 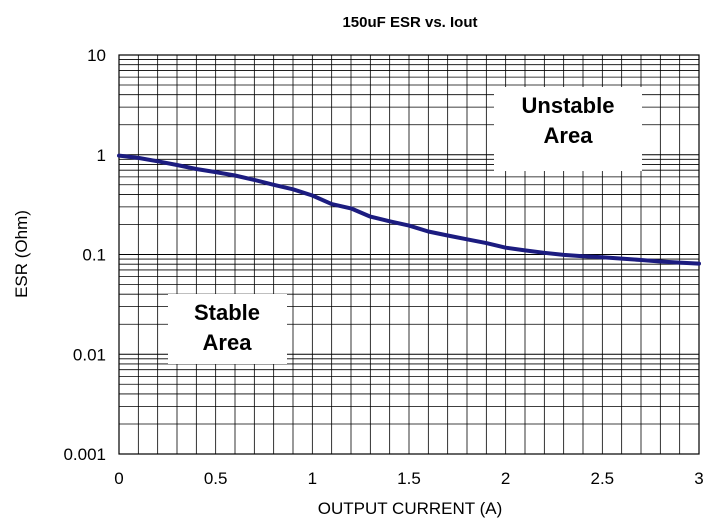 I want to click on y-tick-label: 0.1, so click(x=94, y=255).